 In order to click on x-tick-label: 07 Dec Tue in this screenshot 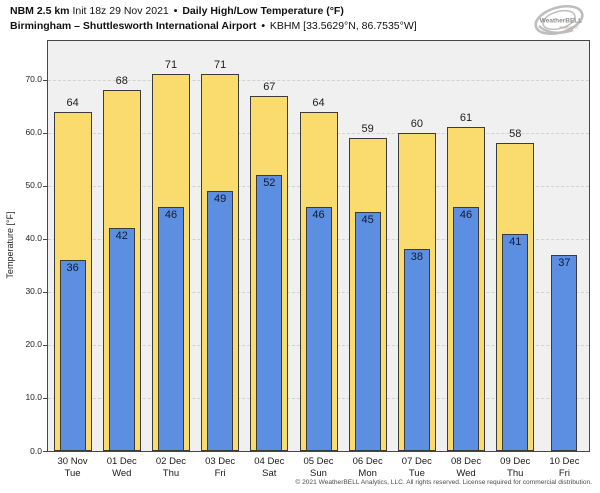, I will do `click(417, 468)`.